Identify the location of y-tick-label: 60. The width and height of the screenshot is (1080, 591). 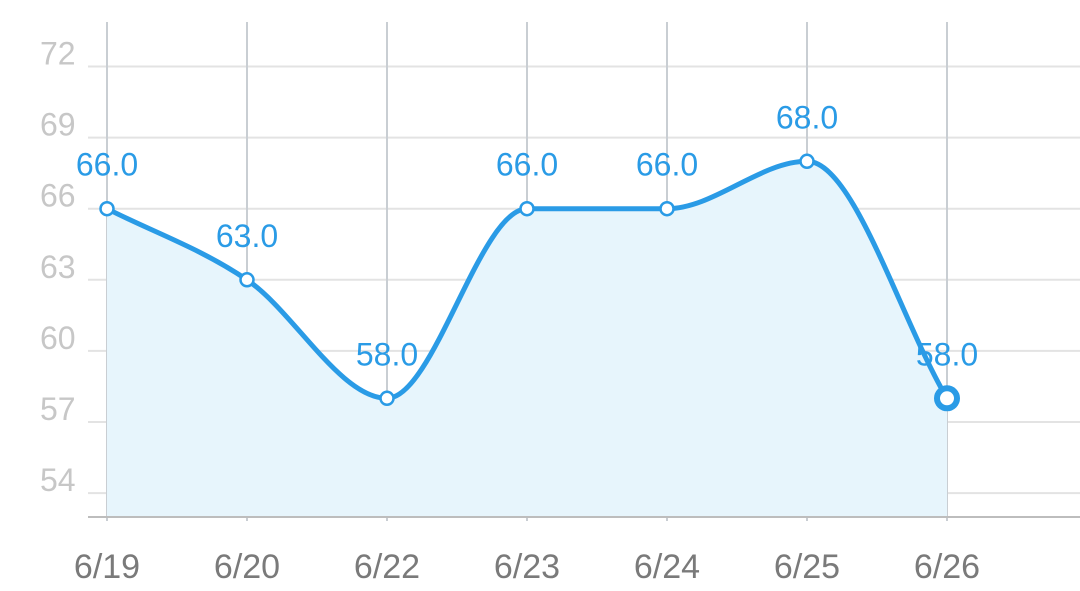
(58, 338).